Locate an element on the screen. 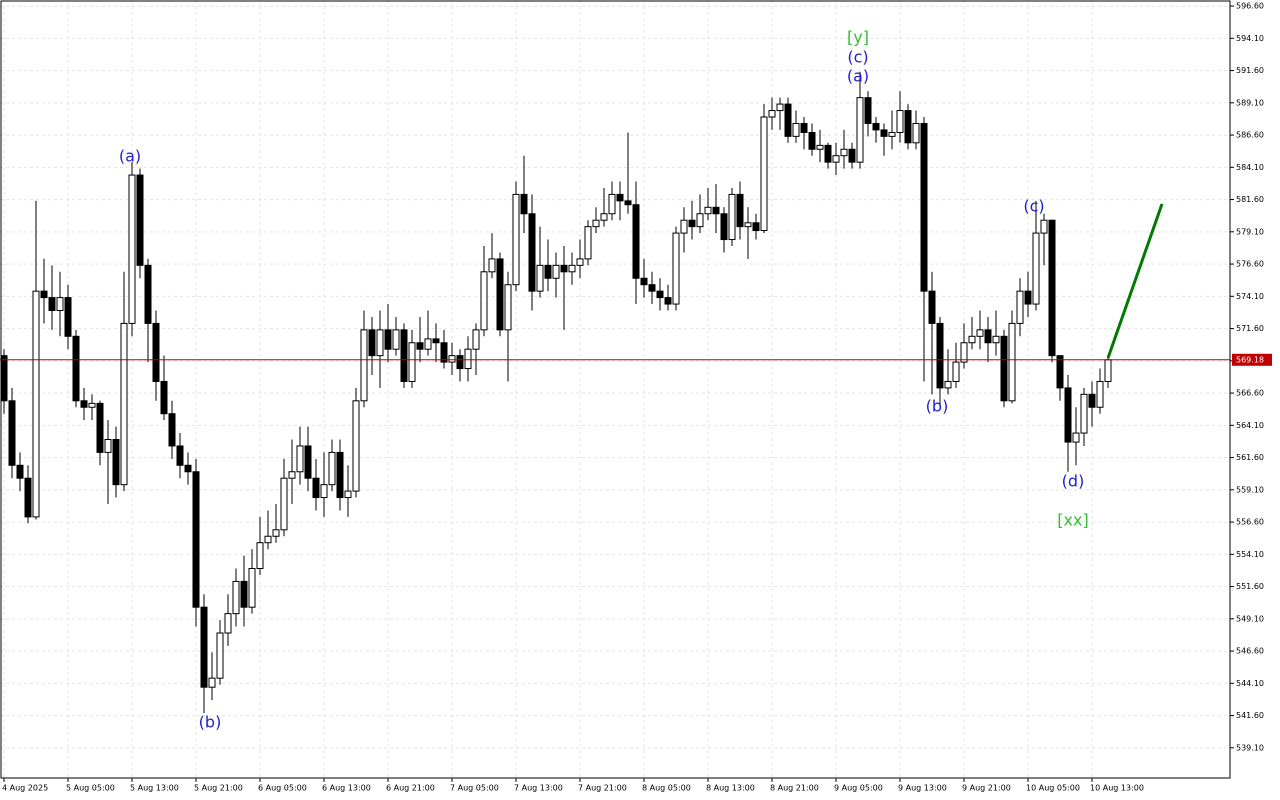 This screenshot has height=800, width=1280. x-tick-label: 10 Aug 13:00 is located at coordinates (1117, 788).